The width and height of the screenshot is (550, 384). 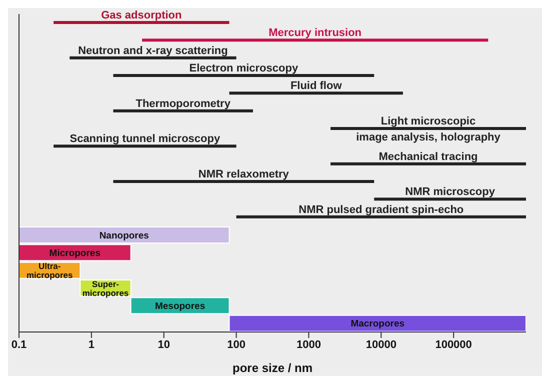 What do you see at coordinates (180, 306) in the screenshot?
I see `y-tick-label: Mesopores` at bounding box center [180, 306].